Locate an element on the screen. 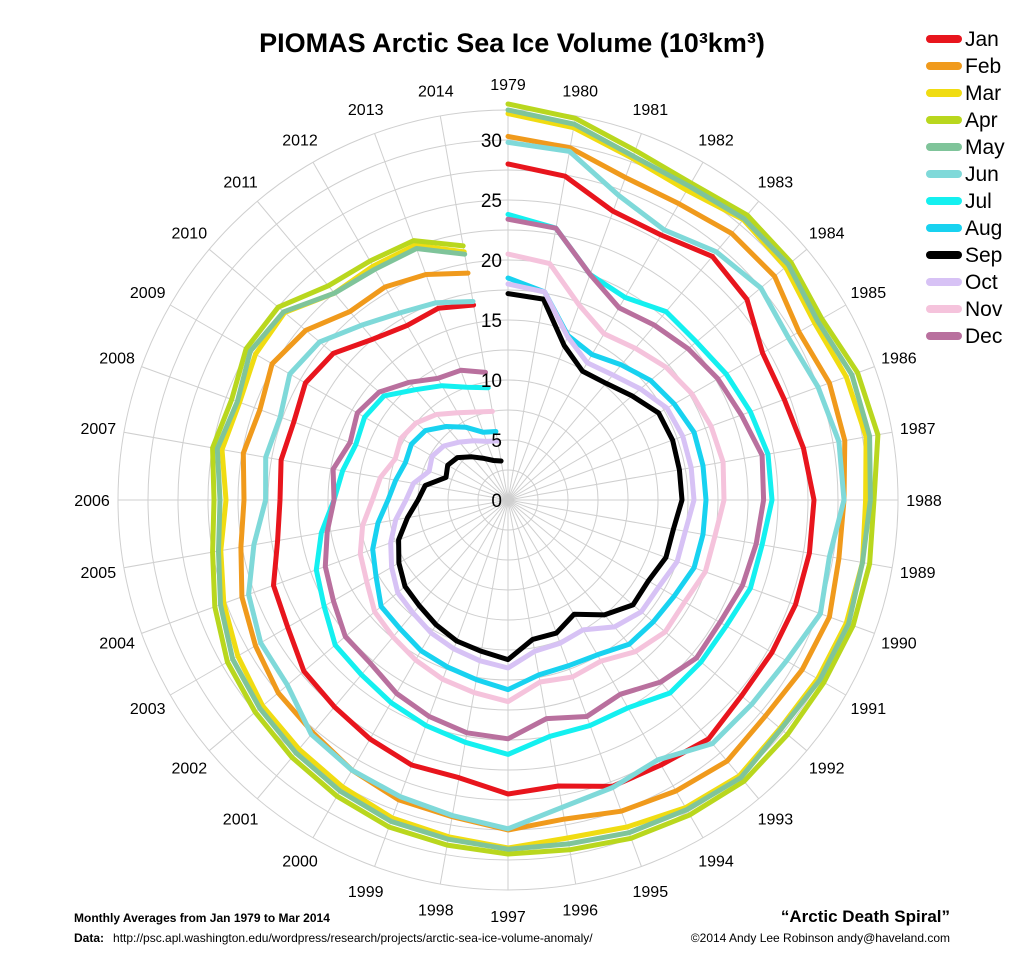 The image size is (1024, 960). year-label: 1990 is located at coordinates (899, 643).